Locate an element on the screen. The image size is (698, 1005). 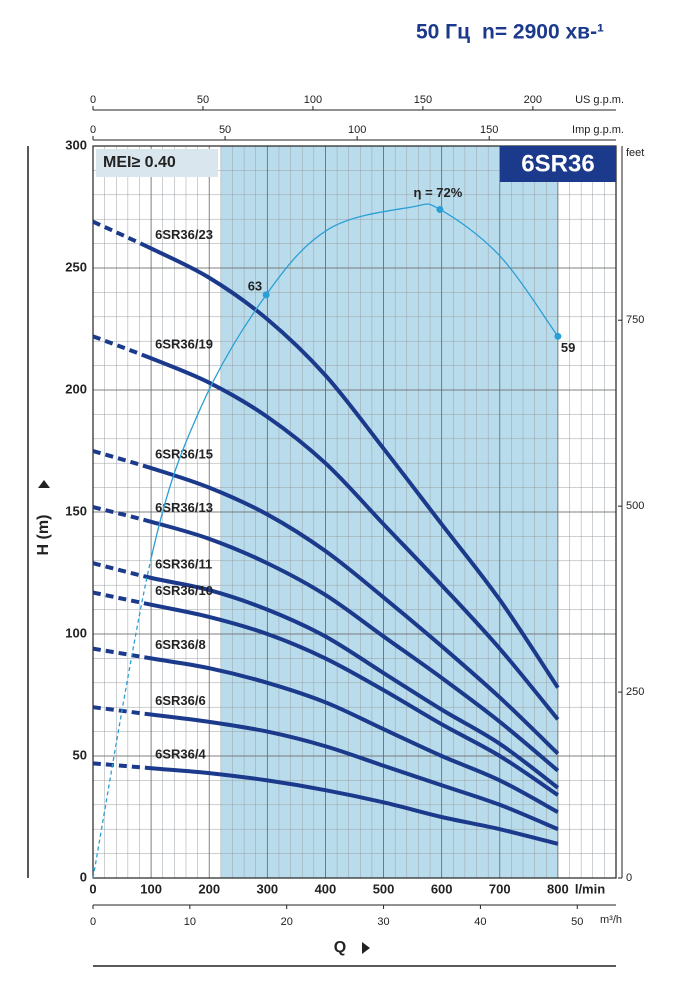
curve-label: 6SR36/15 is located at coordinates (184, 454).